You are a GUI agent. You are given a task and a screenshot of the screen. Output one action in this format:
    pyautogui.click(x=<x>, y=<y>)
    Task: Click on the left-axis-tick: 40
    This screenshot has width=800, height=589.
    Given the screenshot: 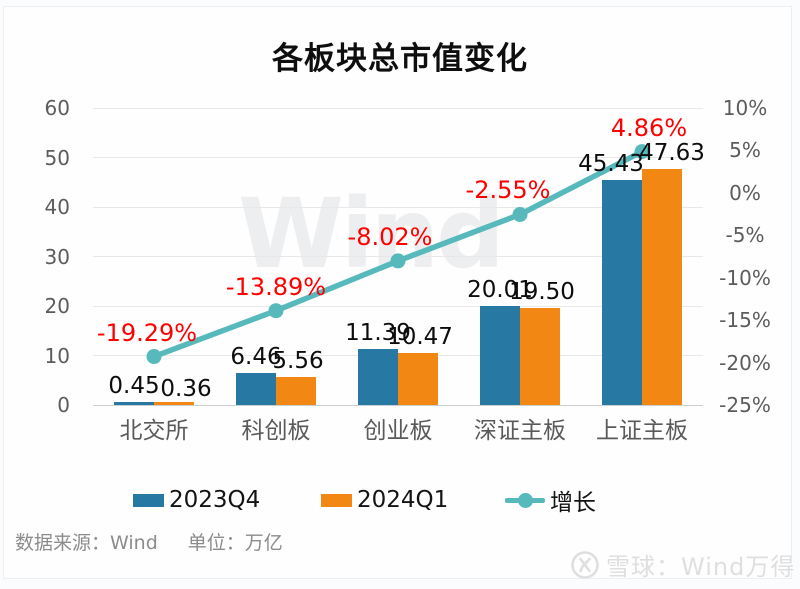 What is the action you would take?
    pyautogui.click(x=57, y=207)
    